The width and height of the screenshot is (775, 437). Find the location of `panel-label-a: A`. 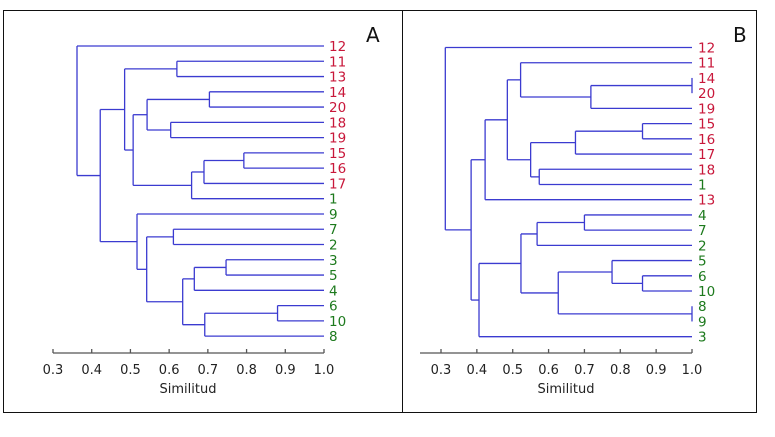

panel-label-a: A is located at coordinates (373, 35).